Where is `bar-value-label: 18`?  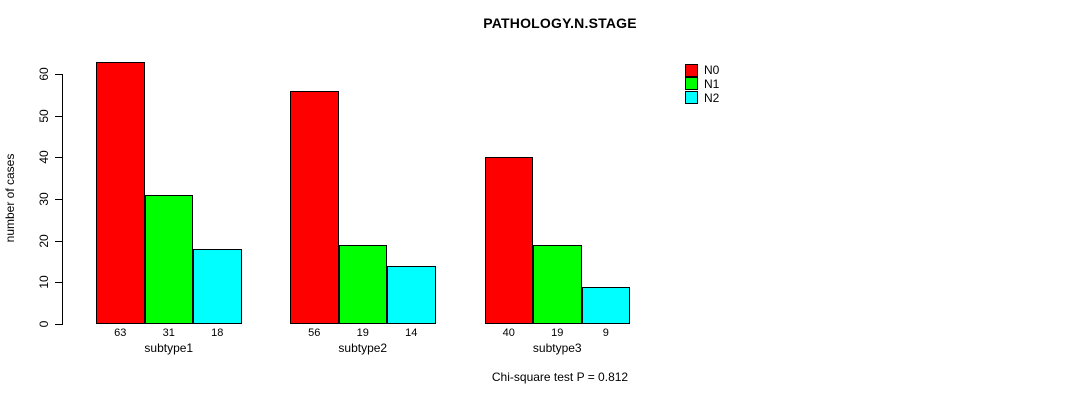
bar-value-label: 18 is located at coordinates (217, 333).